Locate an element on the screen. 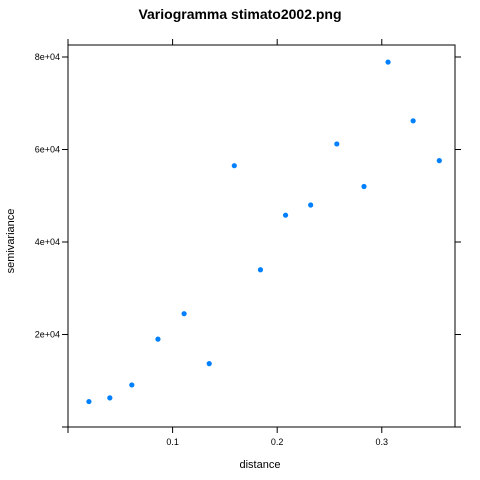 The height and width of the screenshot is (480, 480). x-tick-label: 0.2 is located at coordinates (277, 442).